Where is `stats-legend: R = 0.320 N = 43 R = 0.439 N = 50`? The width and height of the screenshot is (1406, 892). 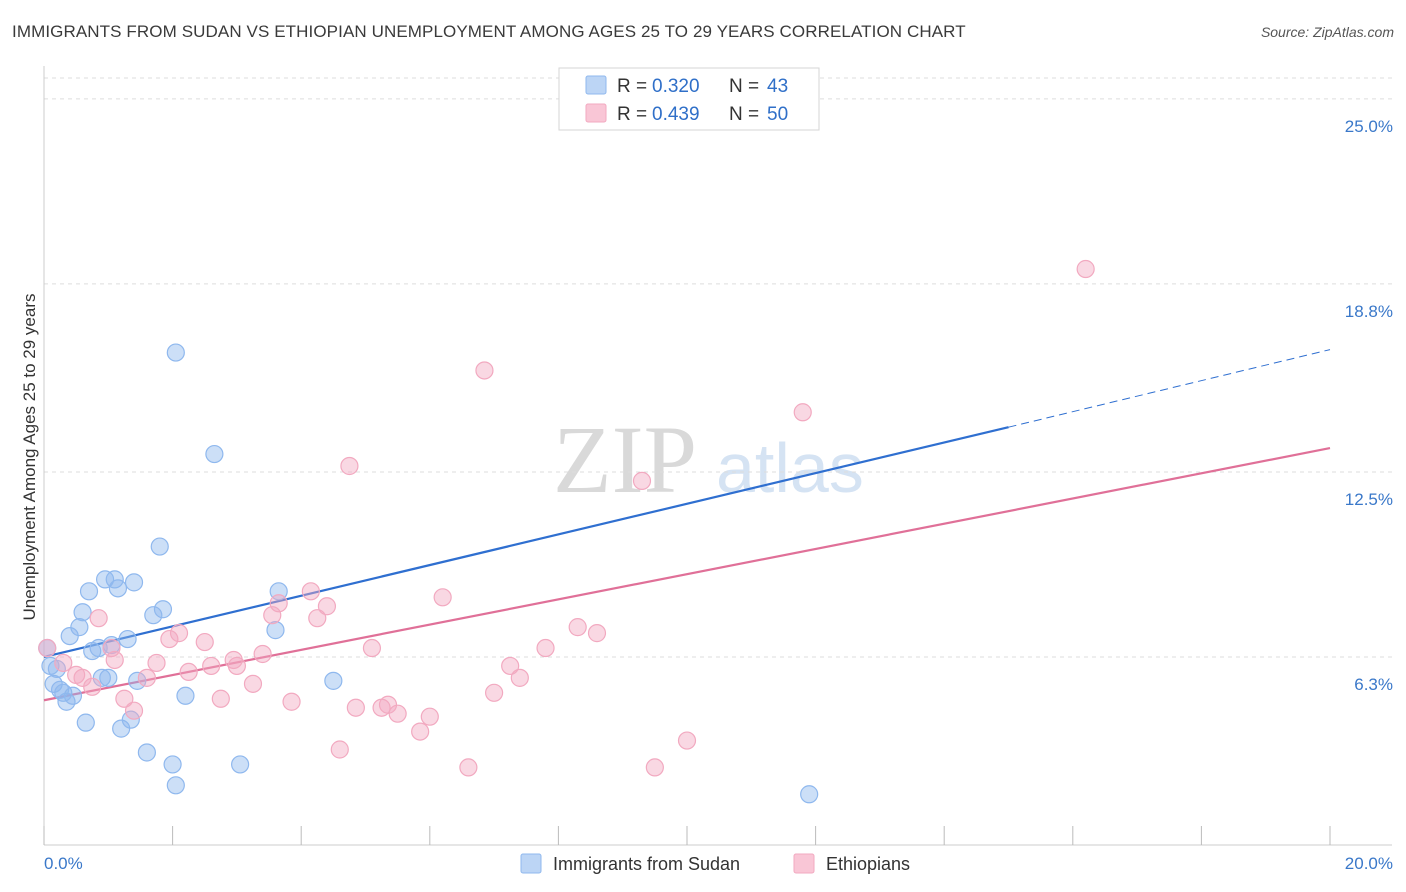 stats-legend: R = 0.320 N = 43 R = 0.439 N = 50 is located at coordinates (689, 99).